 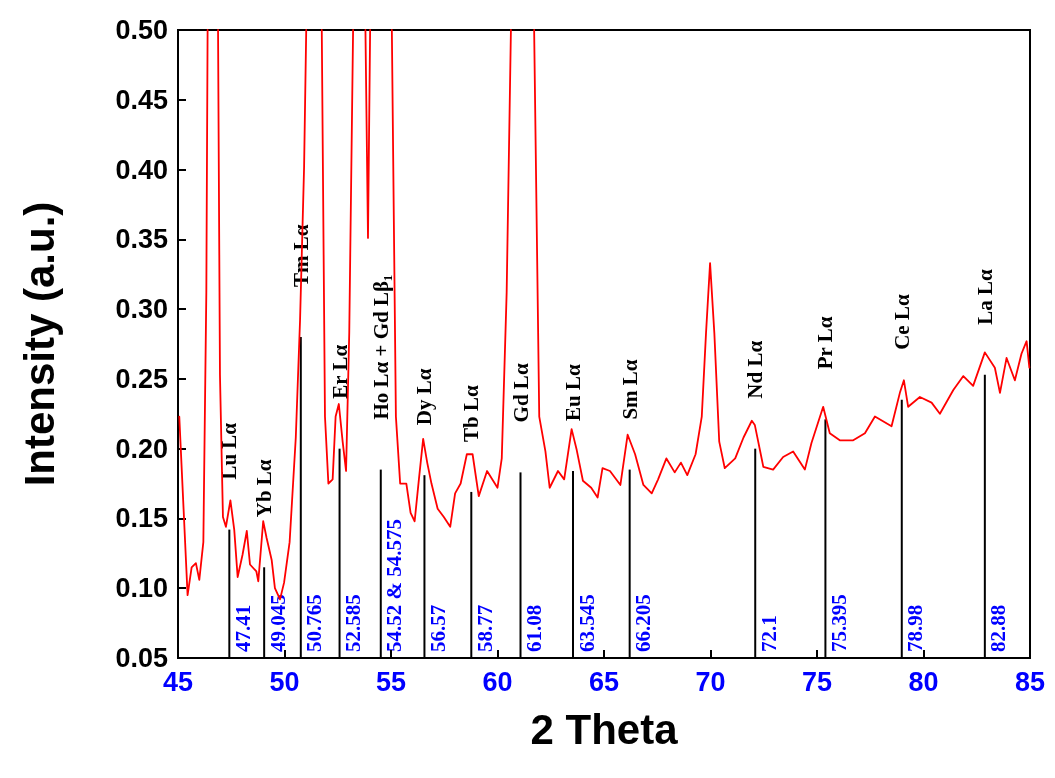 What do you see at coordinates (586, 623) in the screenshot?
I see `annotation: 63.545` at bounding box center [586, 623].